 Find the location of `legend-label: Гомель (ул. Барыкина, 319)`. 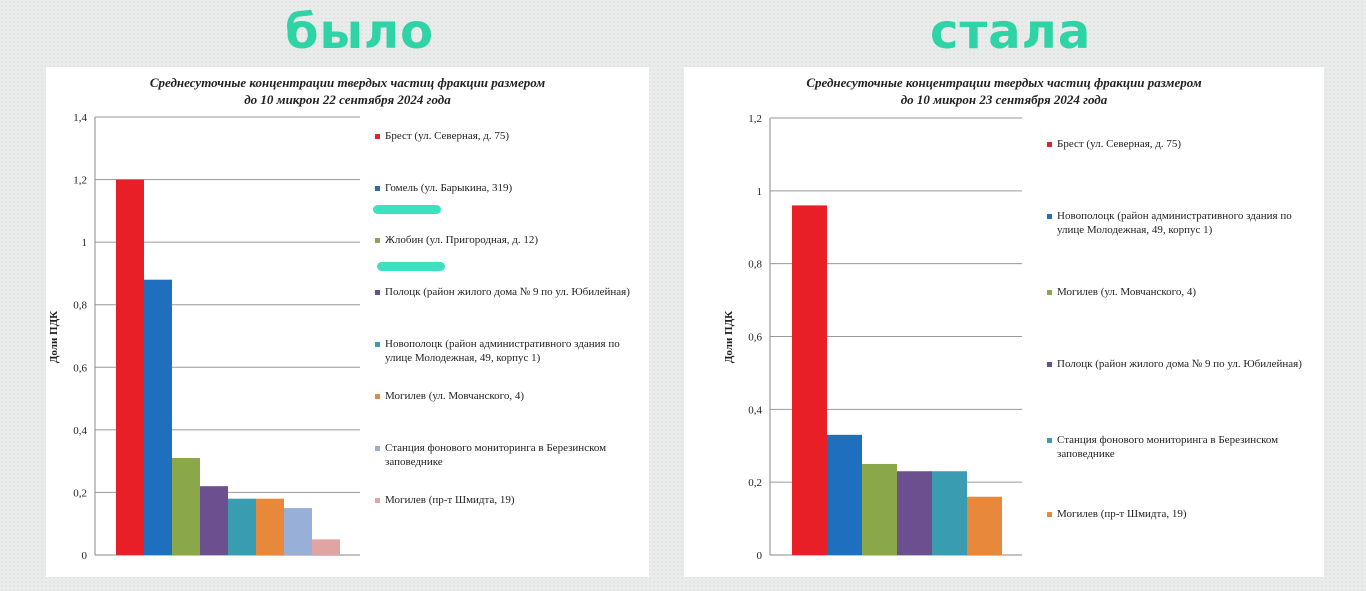

legend-label: Гомель (ул. Барыкина, 319) is located at coordinates (449, 188).